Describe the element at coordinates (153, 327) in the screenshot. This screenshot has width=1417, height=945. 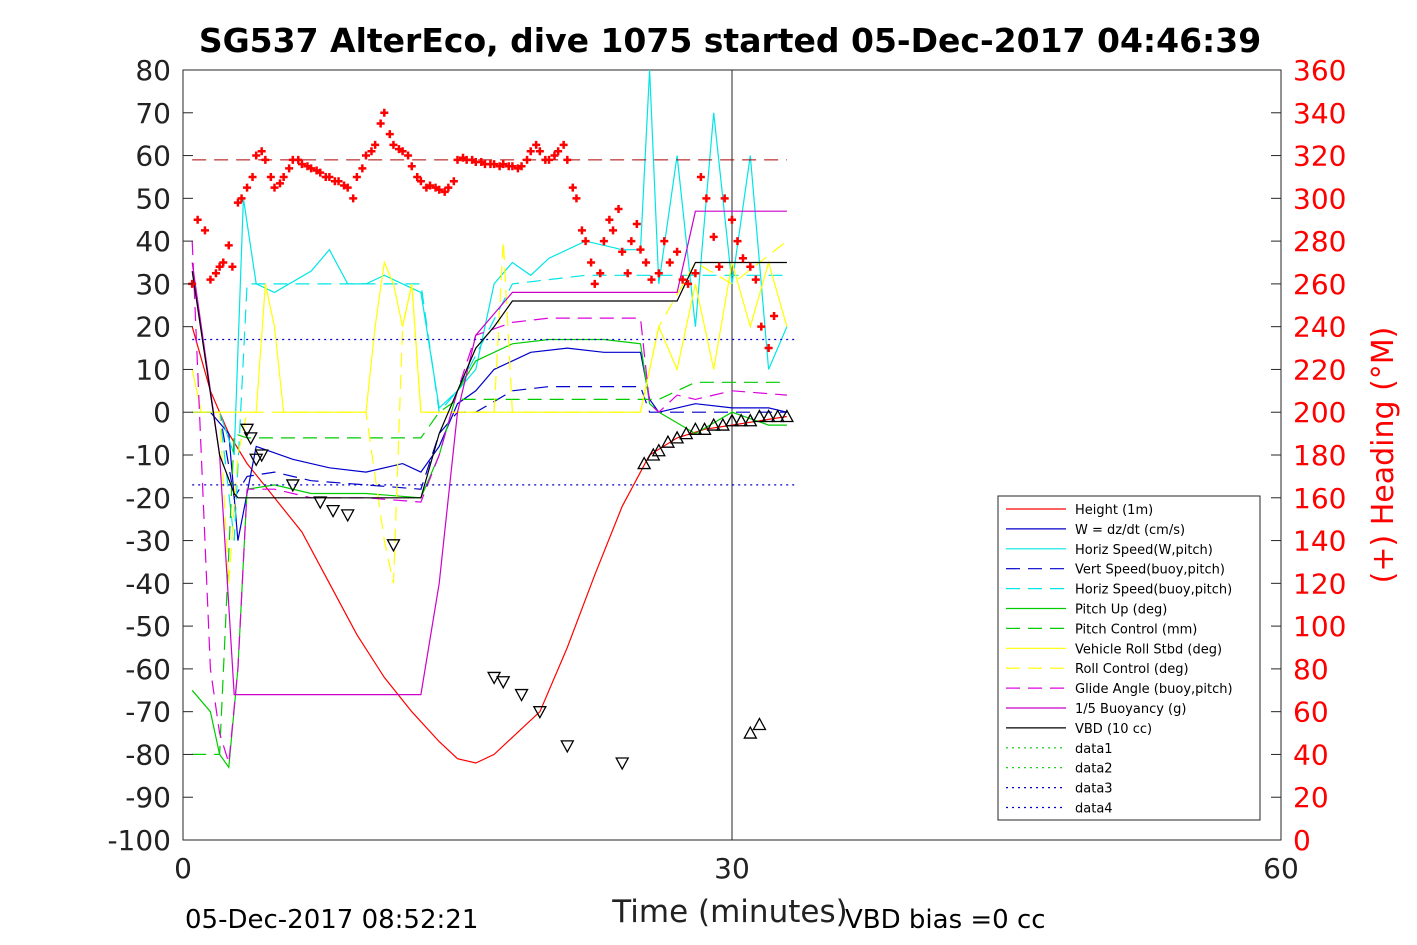
I see `y-tick-label: 20` at that location.